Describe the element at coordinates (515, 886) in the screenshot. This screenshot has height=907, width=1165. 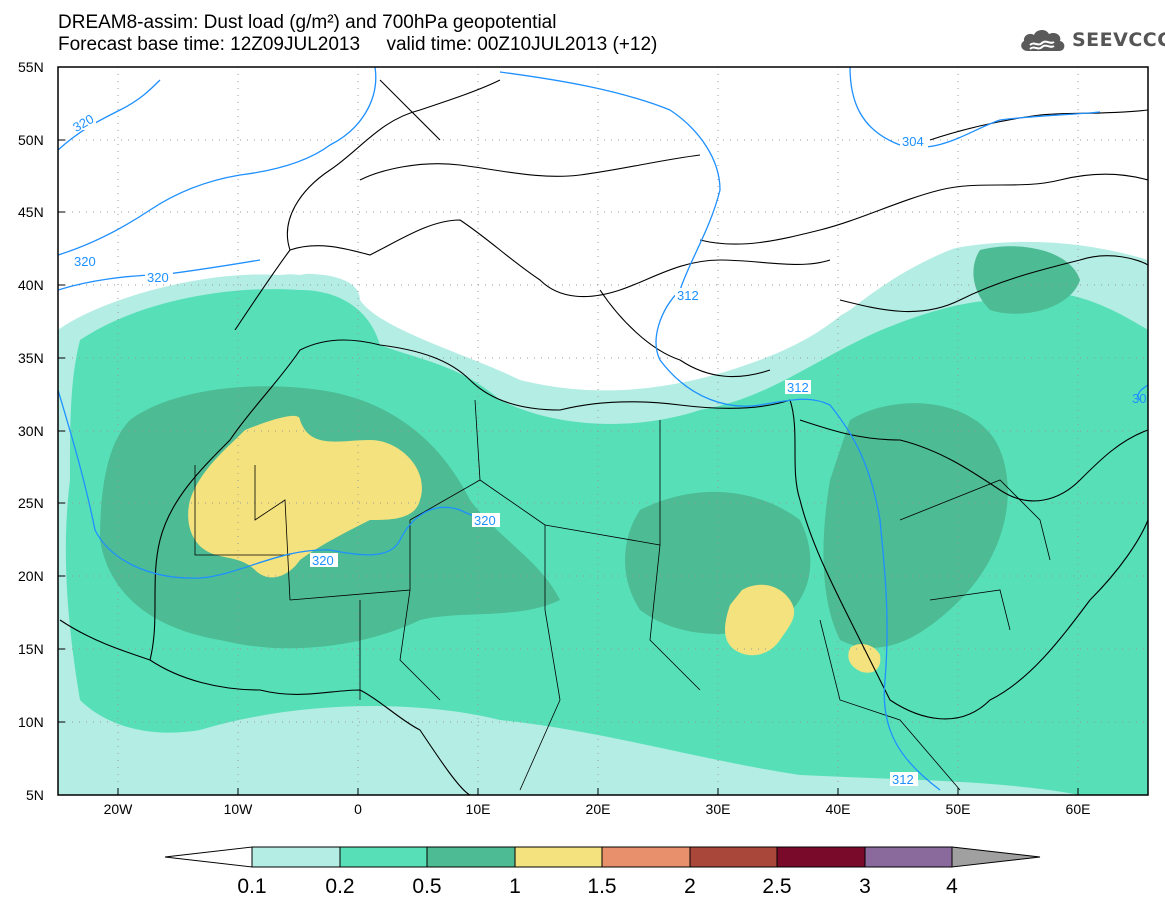
I see `colorbar-label: 1` at that location.